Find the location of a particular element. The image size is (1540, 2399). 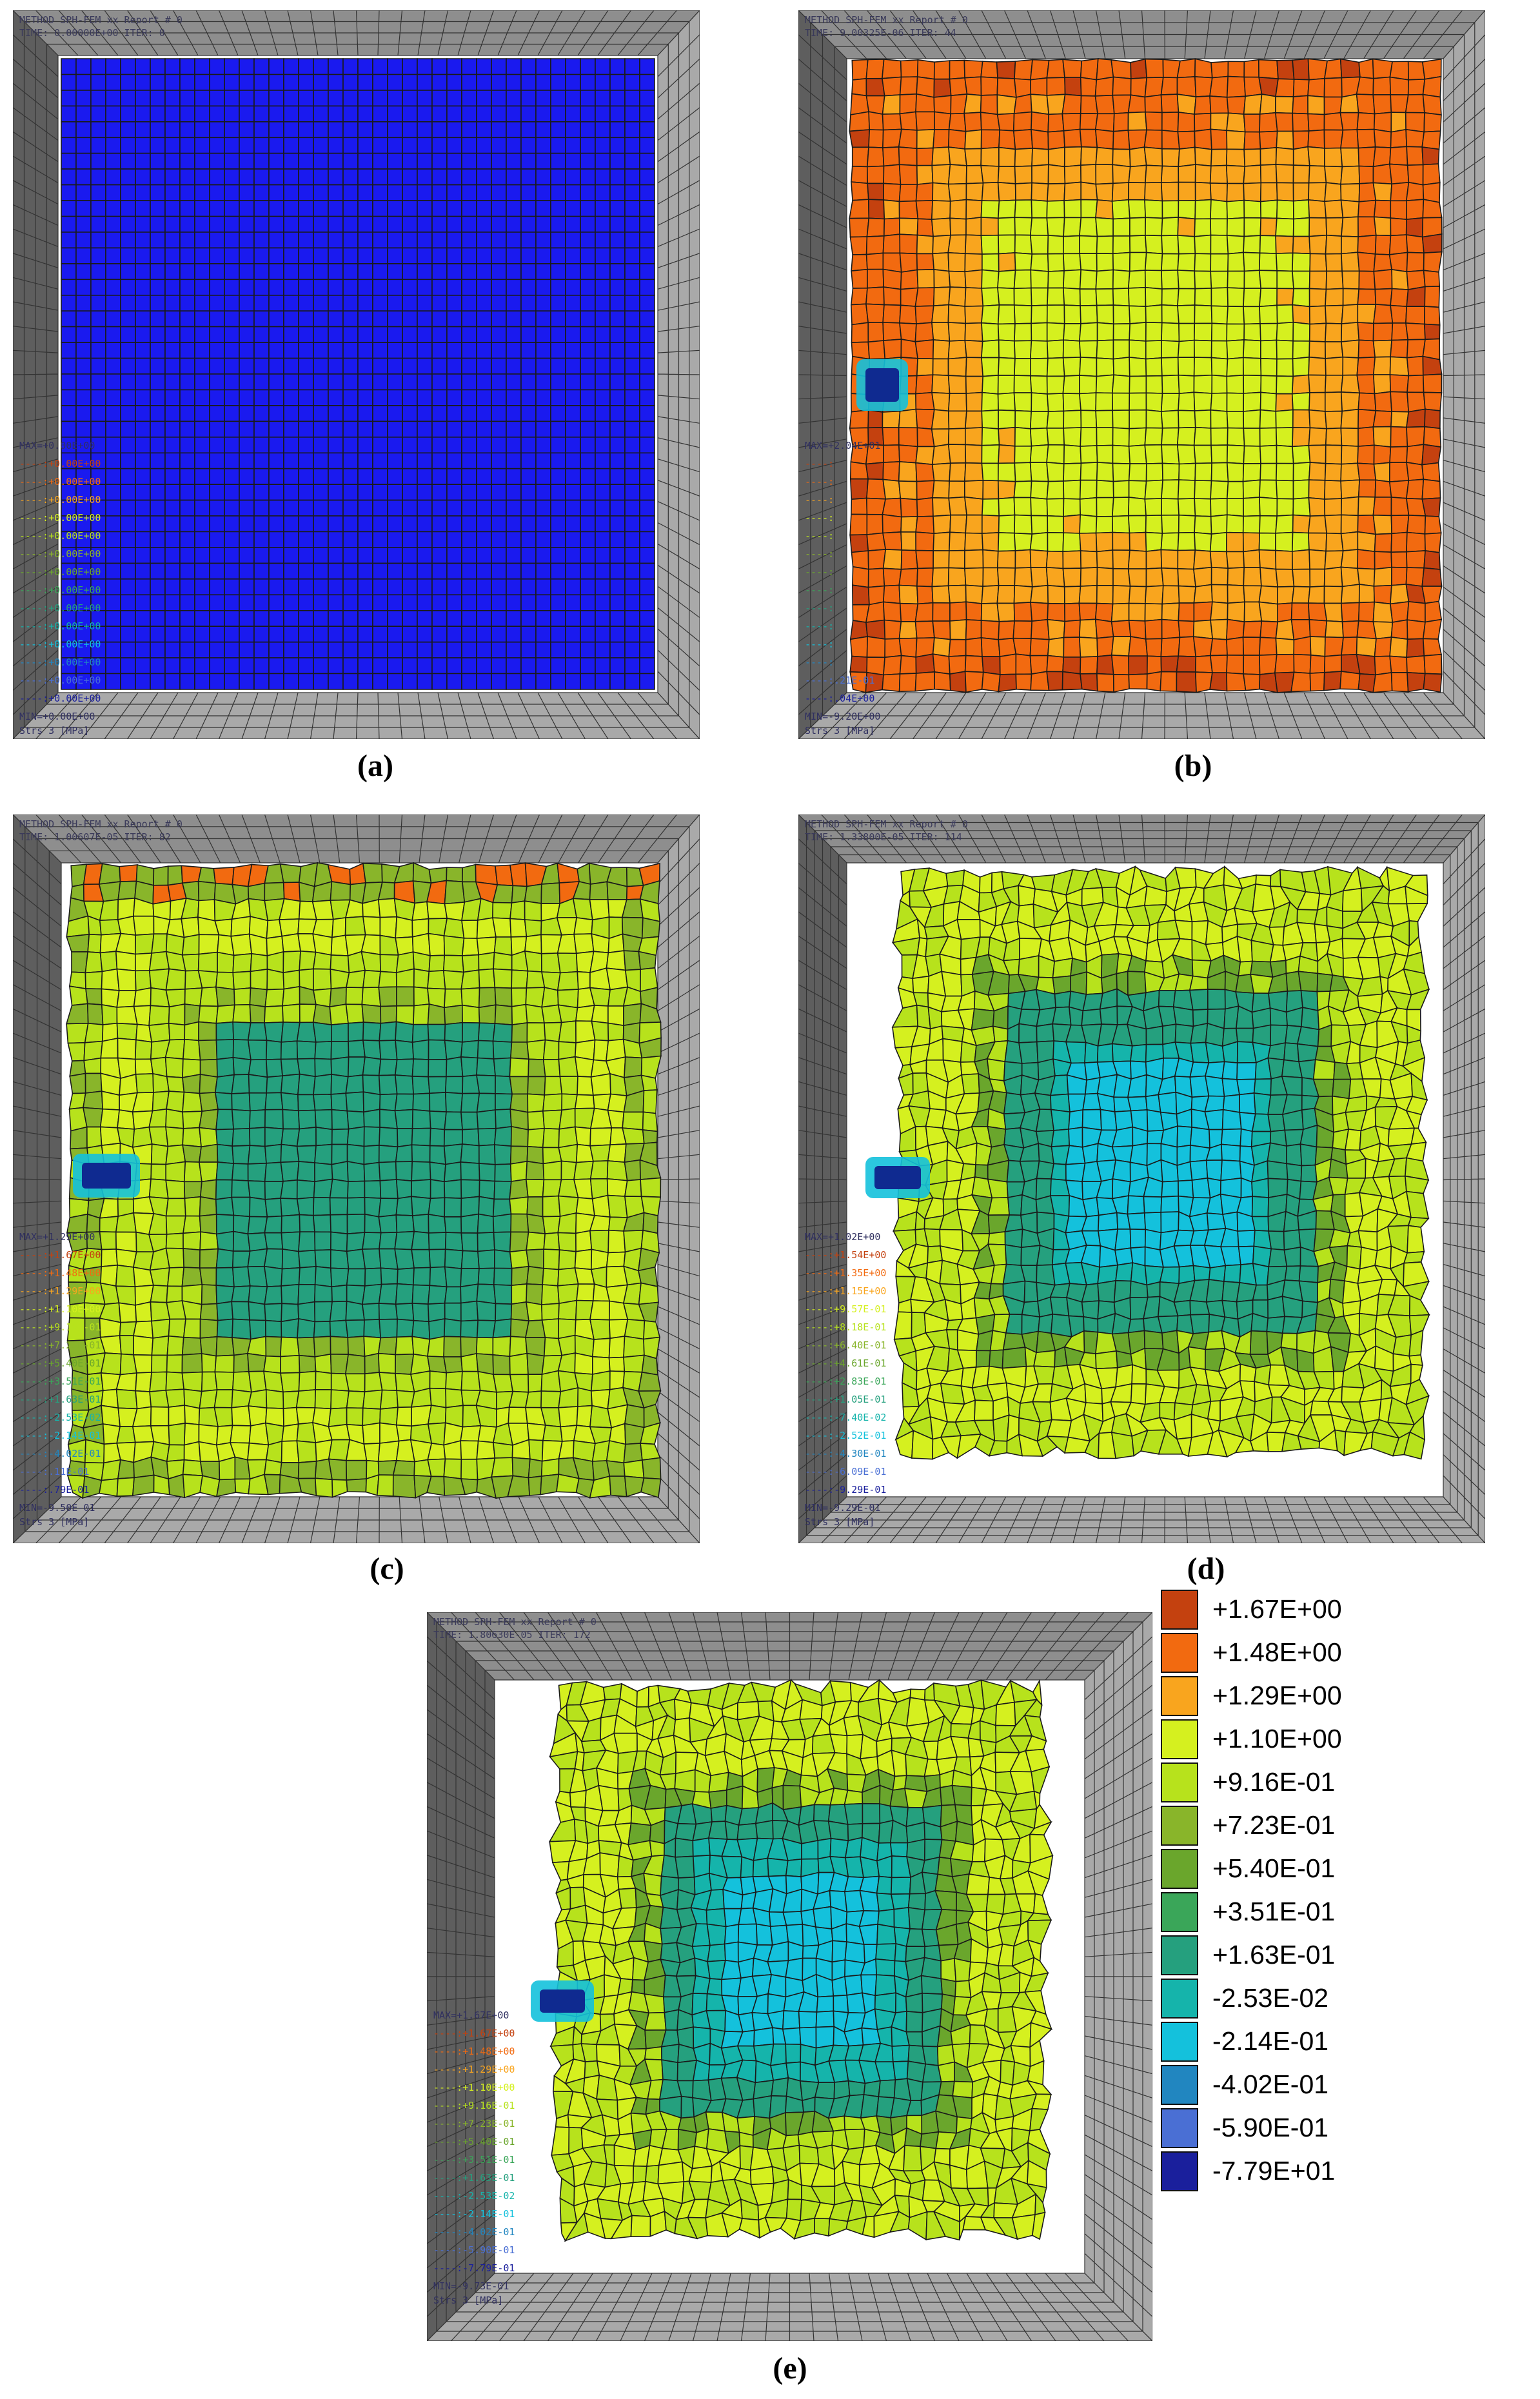

scale-label: ----:+1.35E+00 is located at coordinates (846, 1273).